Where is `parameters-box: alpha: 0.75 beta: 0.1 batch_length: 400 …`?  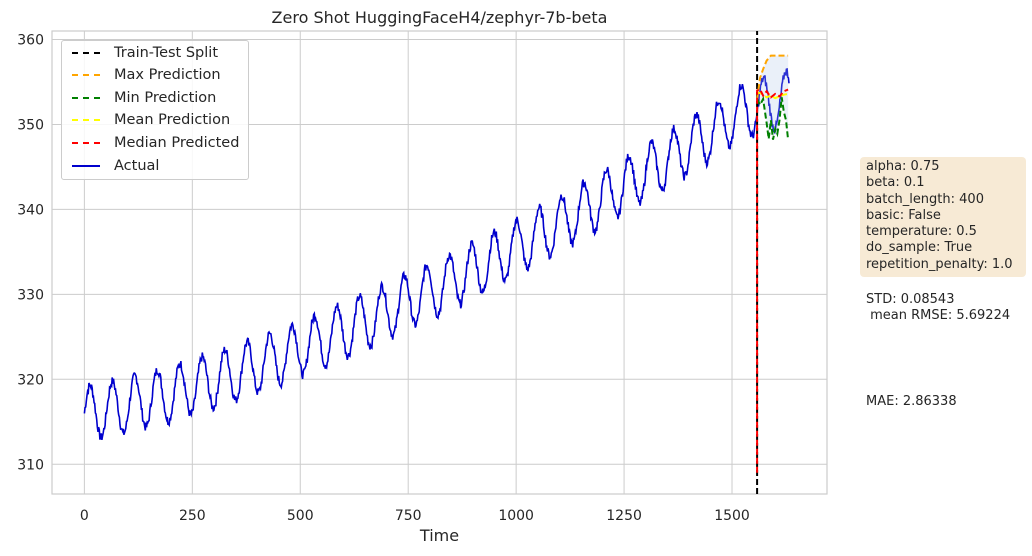
parameters-box: alpha: 0.75 beta: 0.1 batch_length: 400 … is located at coordinates (943, 217).